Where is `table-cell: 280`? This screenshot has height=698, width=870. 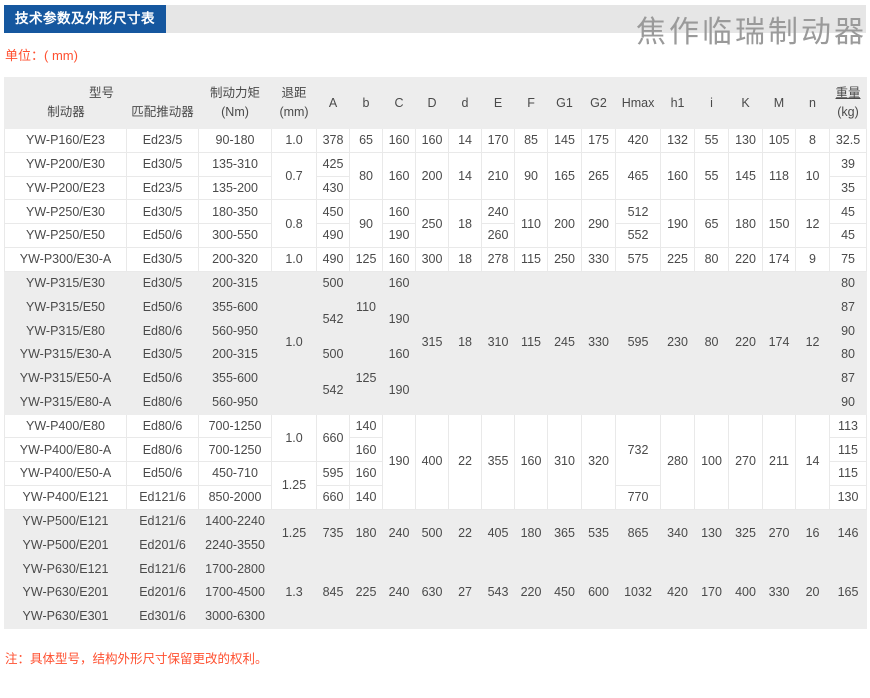 table-cell: 280 is located at coordinates (678, 461).